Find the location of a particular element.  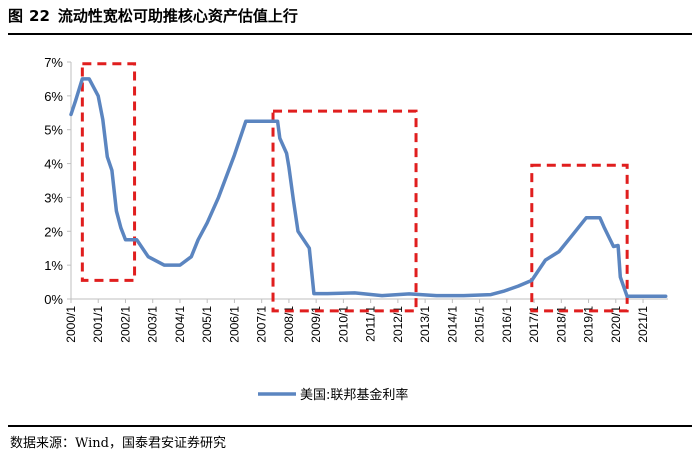

x-tick-label: 2015/1 is located at coordinates (480, 324).